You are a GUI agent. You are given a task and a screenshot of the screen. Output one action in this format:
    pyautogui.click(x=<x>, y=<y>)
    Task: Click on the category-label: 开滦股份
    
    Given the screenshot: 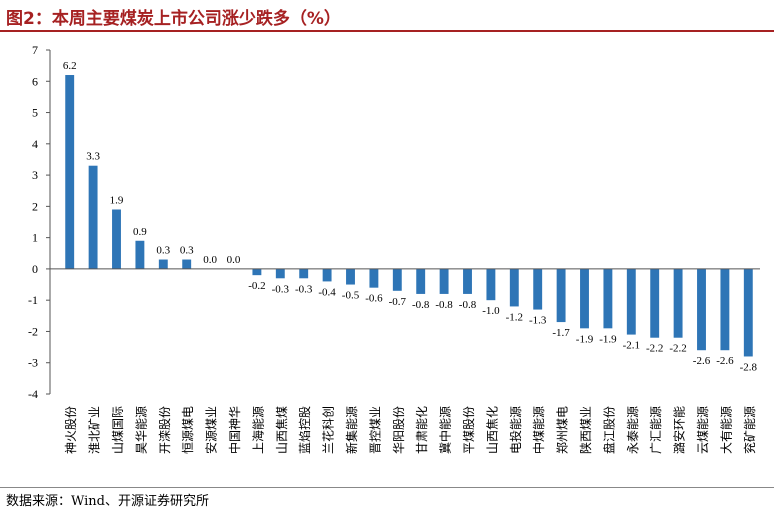 What is the action you would take?
    pyautogui.click(x=164, y=430)
    